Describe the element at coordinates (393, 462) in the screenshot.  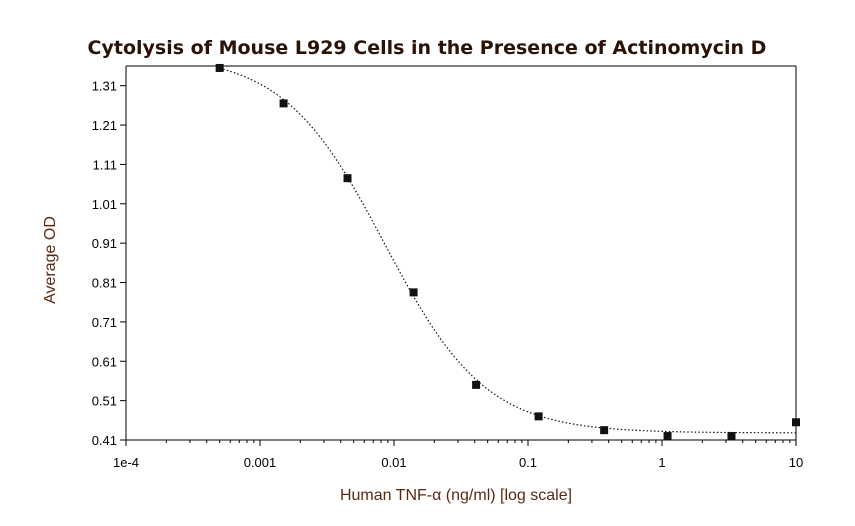
I see `x-tick-label: 0.01` at that location.